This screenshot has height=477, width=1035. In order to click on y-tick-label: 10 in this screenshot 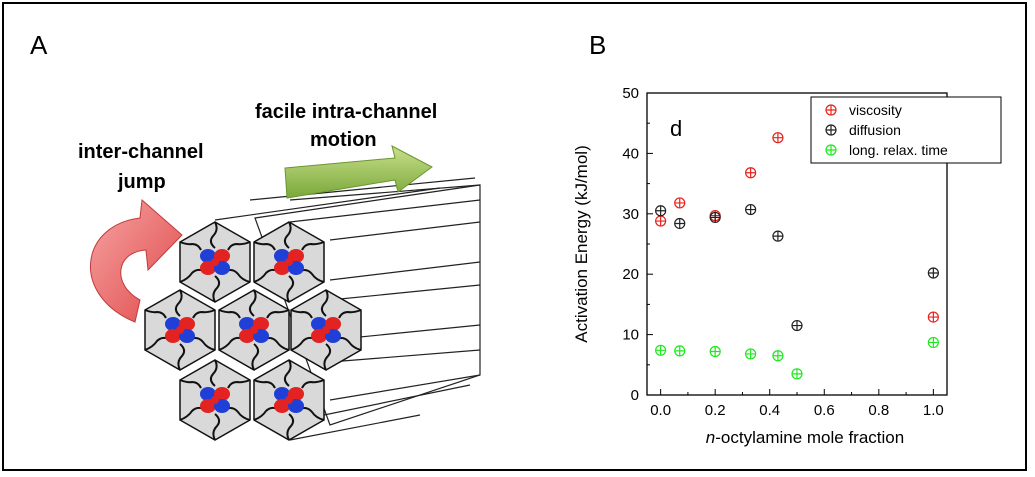, I will do `click(630, 335)`.